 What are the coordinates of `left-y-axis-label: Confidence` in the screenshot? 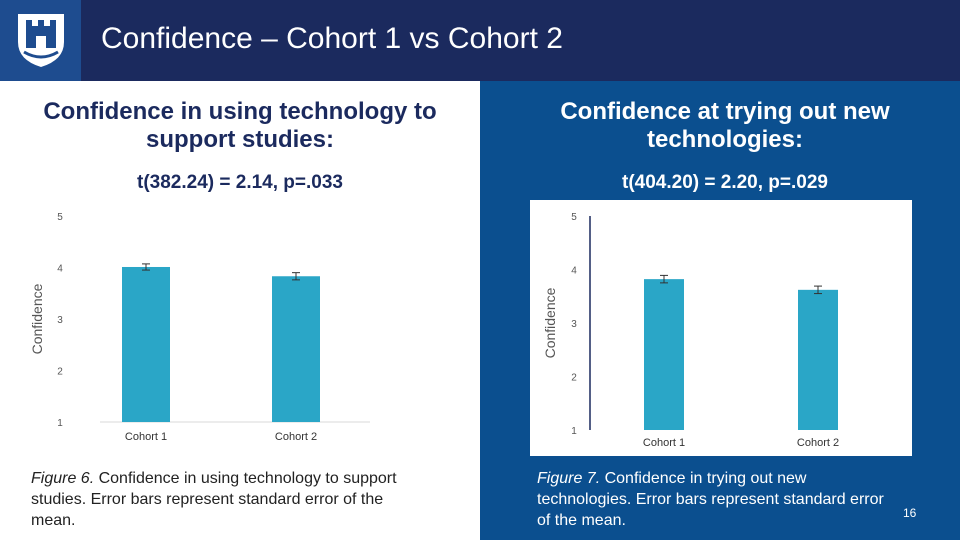 It's located at (37, 318).